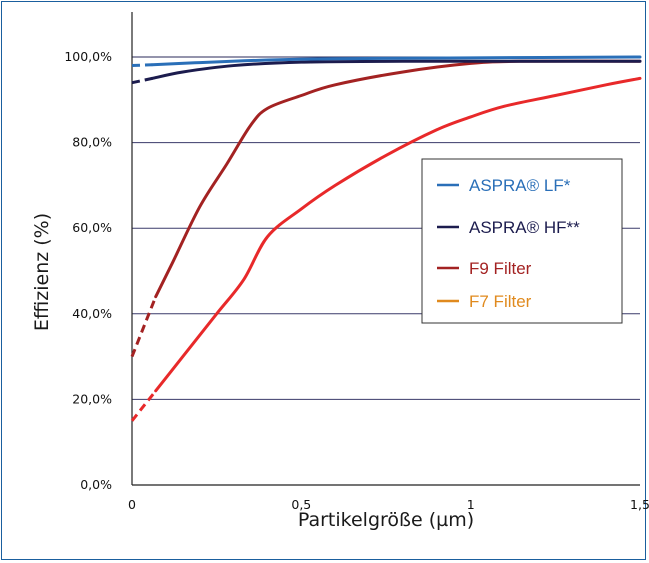 This screenshot has height=563, width=649. What do you see at coordinates (301, 504) in the screenshot?
I see `x-tick-label: 0,5` at bounding box center [301, 504].